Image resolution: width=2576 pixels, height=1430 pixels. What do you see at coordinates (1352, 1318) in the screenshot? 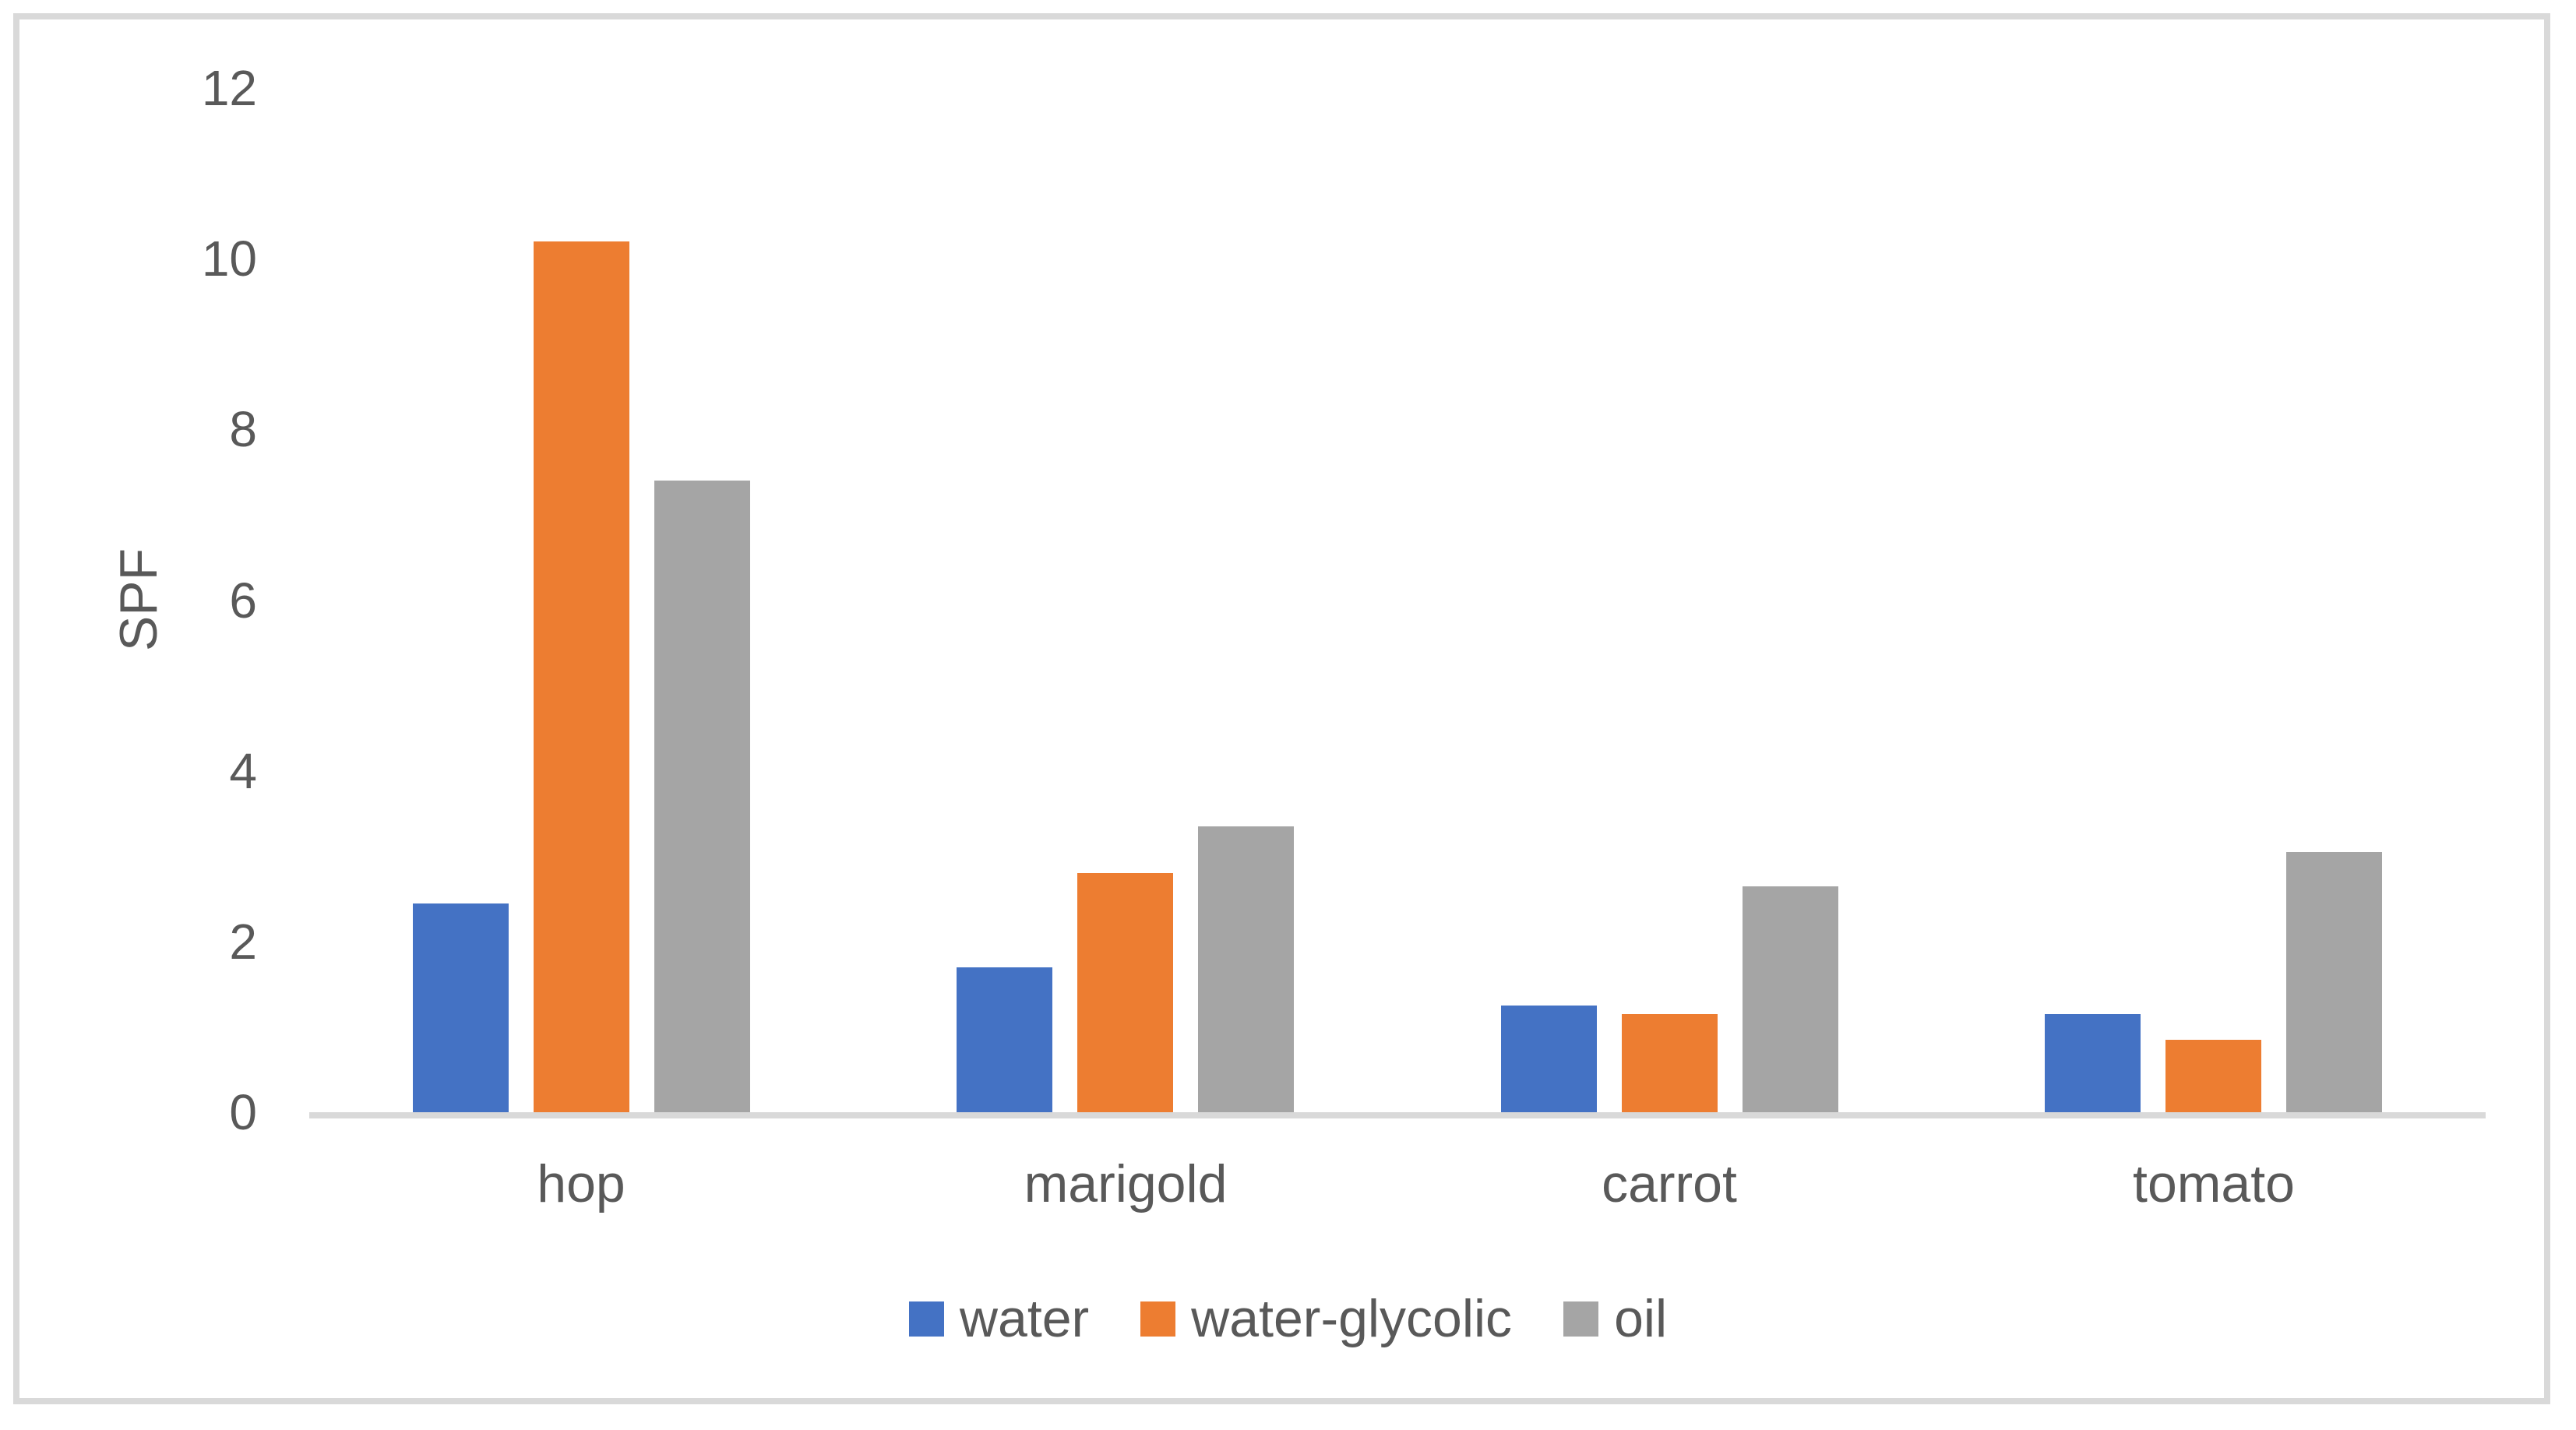
I see `legend-label: water-glycolic` at bounding box center [1352, 1318].